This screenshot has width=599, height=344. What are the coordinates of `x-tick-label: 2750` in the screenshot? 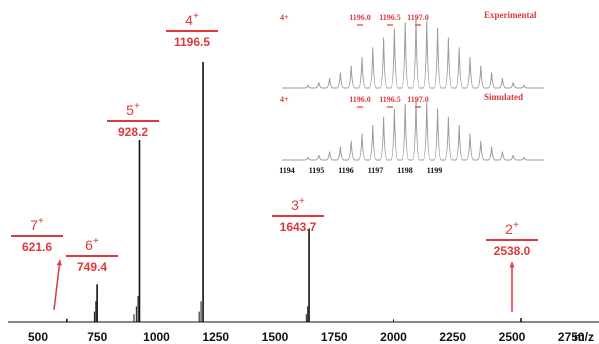 It's located at (571, 337).